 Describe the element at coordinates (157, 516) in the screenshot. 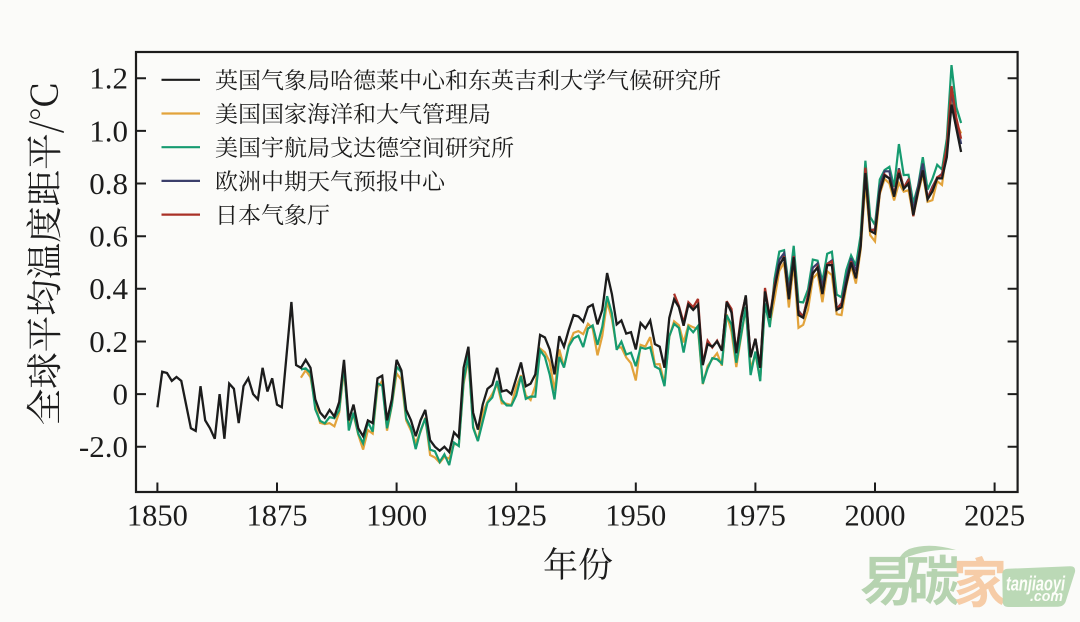

I see `svg-text: 1850` at that location.